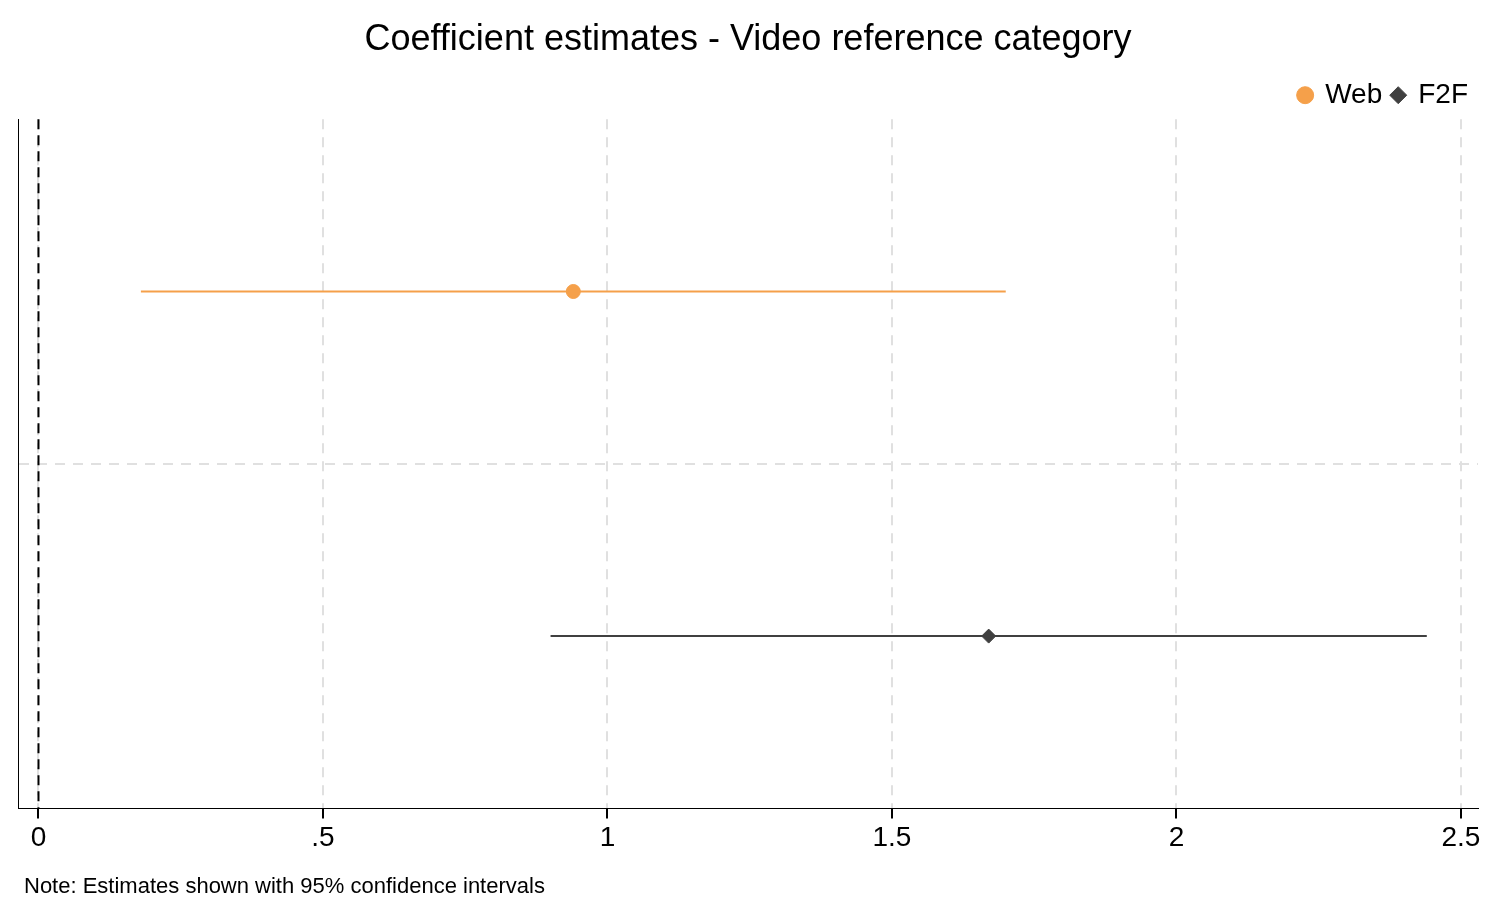 This screenshot has width=1511, height=920. What do you see at coordinates (38, 836) in the screenshot?
I see `x-tick-label: 0` at bounding box center [38, 836].